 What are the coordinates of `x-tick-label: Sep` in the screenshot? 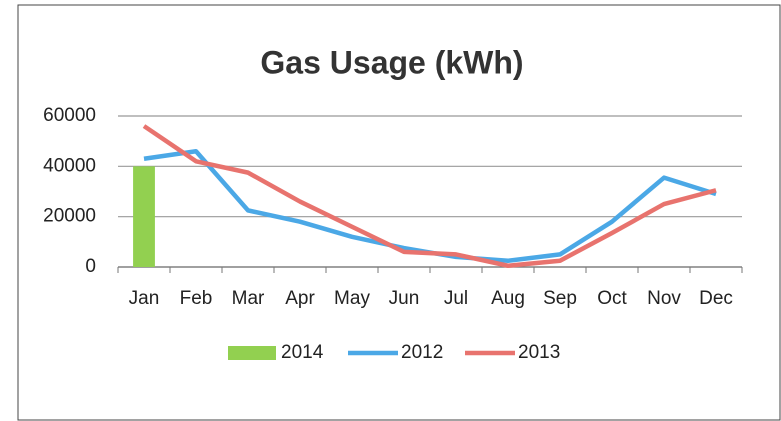 It's located at (560, 298).